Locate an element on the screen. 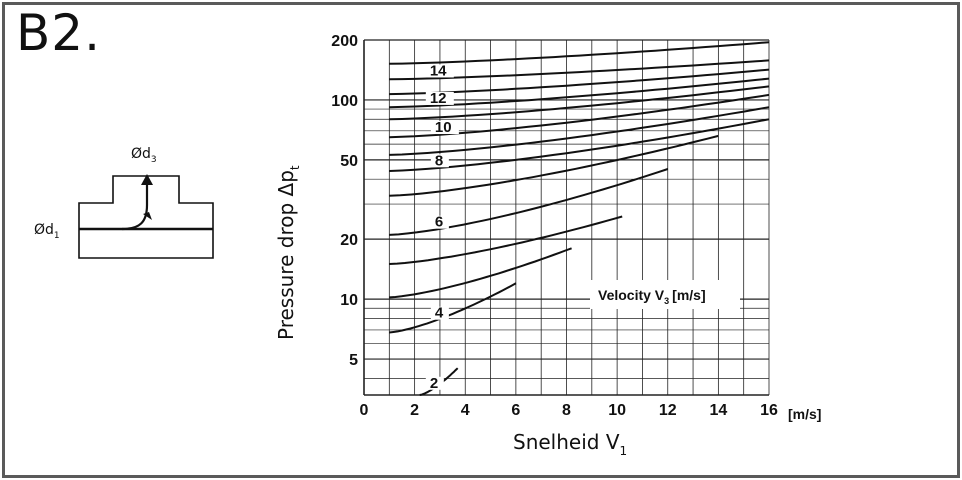 The height and width of the screenshot is (480, 962). flow-arrow-head is located at coordinates (147, 179).